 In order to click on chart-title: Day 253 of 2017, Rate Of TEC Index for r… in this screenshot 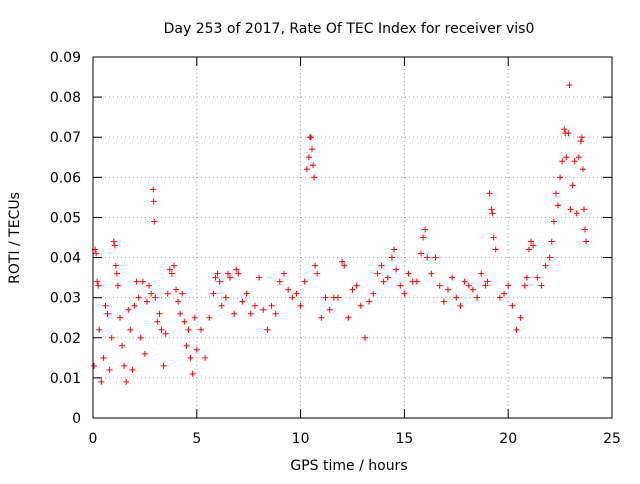, I will do `click(349, 29)`.